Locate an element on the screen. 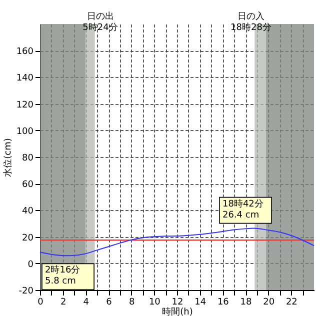 The height and width of the screenshot is (320, 320). x-tick-label: 12 is located at coordinates (178, 303).